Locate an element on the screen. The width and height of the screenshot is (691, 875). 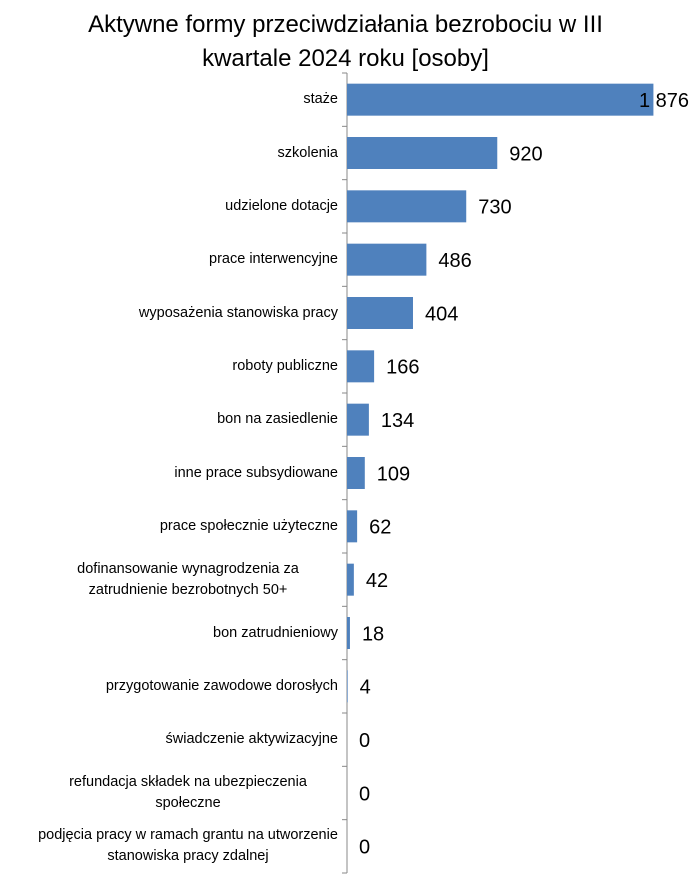
category-label: przygotowanie zawodowe dorosłych is located at coordinates (221, 685).